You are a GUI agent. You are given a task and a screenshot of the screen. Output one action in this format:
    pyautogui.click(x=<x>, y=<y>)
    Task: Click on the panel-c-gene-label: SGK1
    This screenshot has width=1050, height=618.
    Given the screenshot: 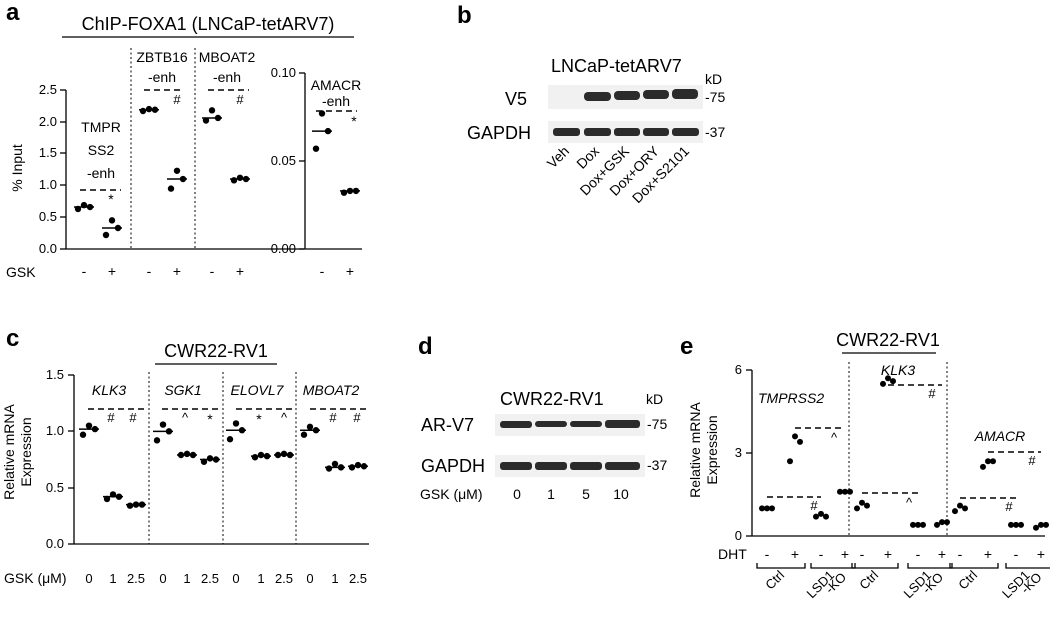 What is the action you would take?
    pyautogui.click(x=182, y=390)
    